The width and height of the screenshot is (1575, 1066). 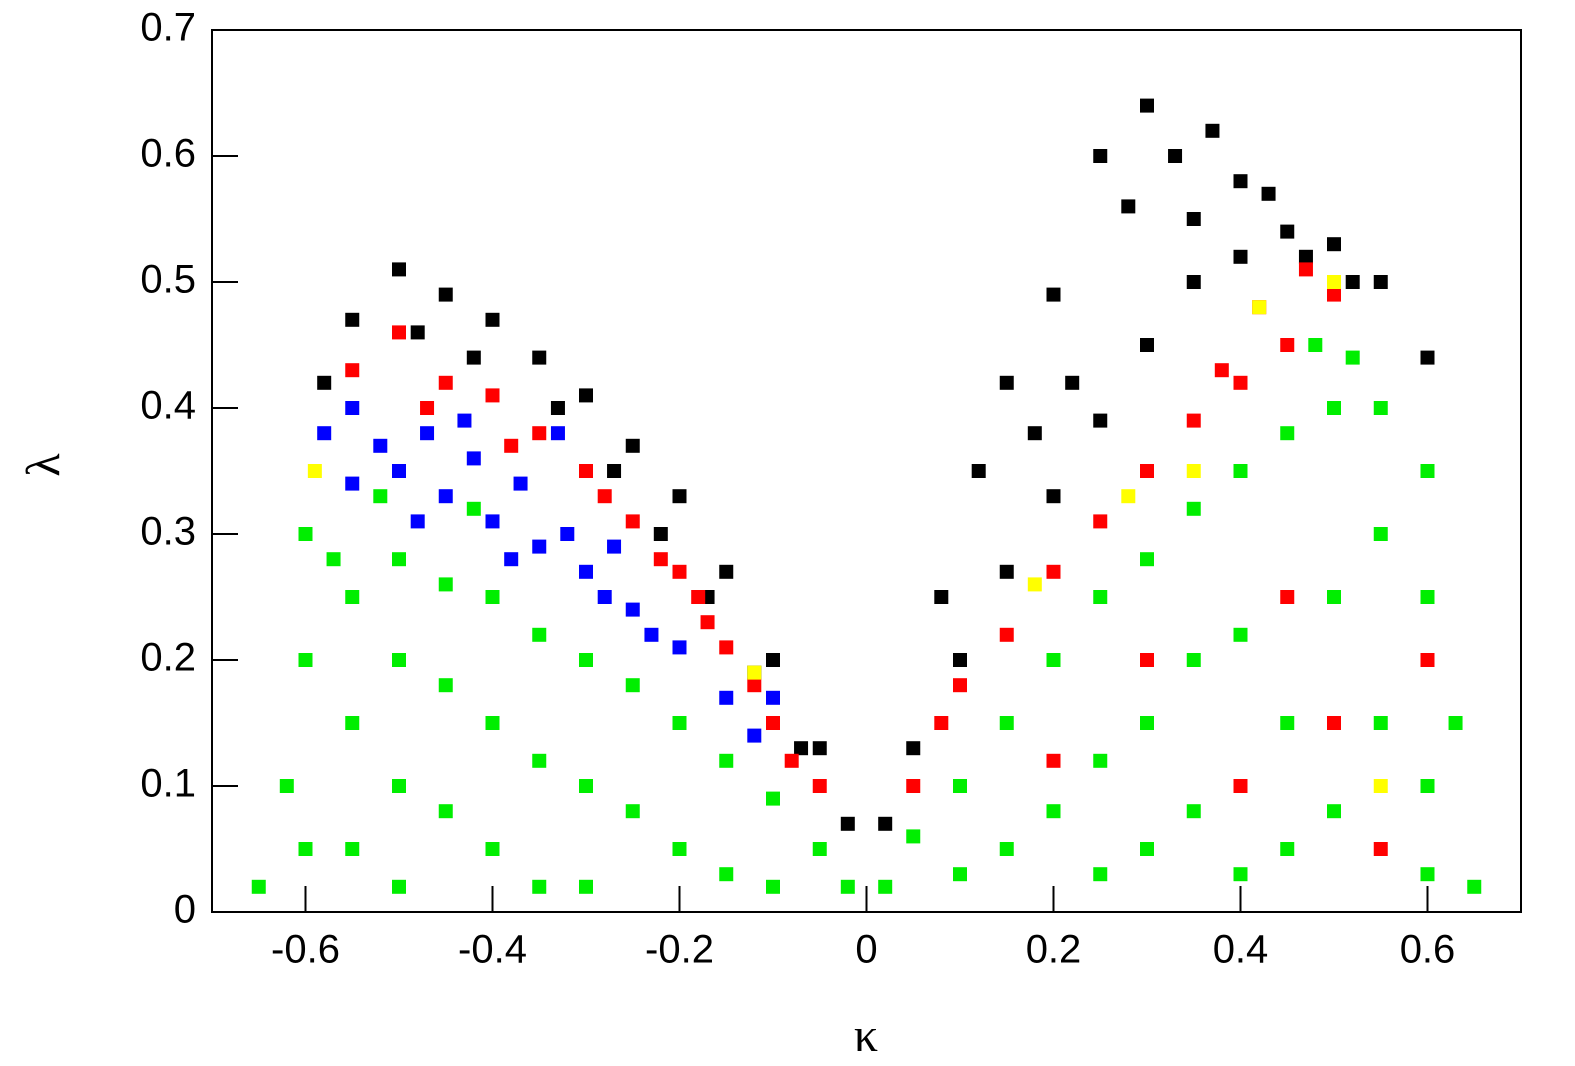 What do you see at coordinates (43, 465) in the screenshot?
I see `y-axis-label: λ` at bounding box center [43, 465].